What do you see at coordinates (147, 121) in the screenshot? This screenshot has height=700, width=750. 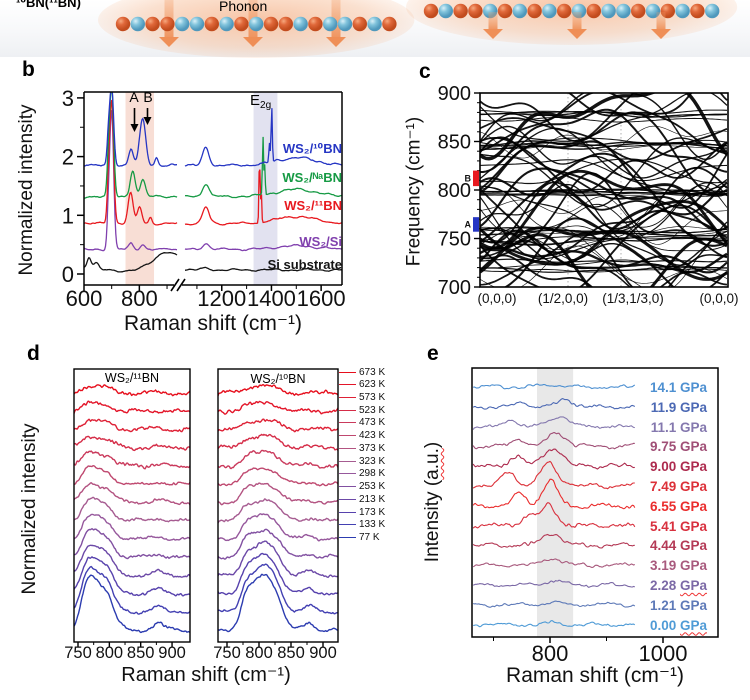 I see `arrow-B-head` at bounding box center [147, 121].